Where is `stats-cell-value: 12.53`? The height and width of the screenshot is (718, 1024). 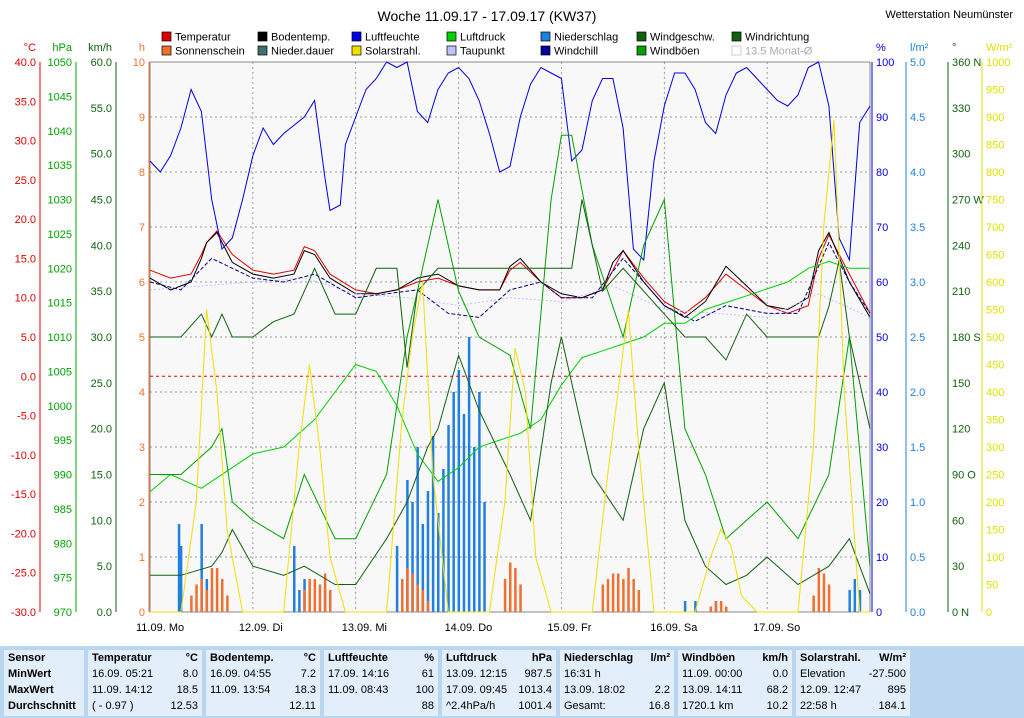 stats-cell-value: 12.53 is located at coordinates (184, 706).